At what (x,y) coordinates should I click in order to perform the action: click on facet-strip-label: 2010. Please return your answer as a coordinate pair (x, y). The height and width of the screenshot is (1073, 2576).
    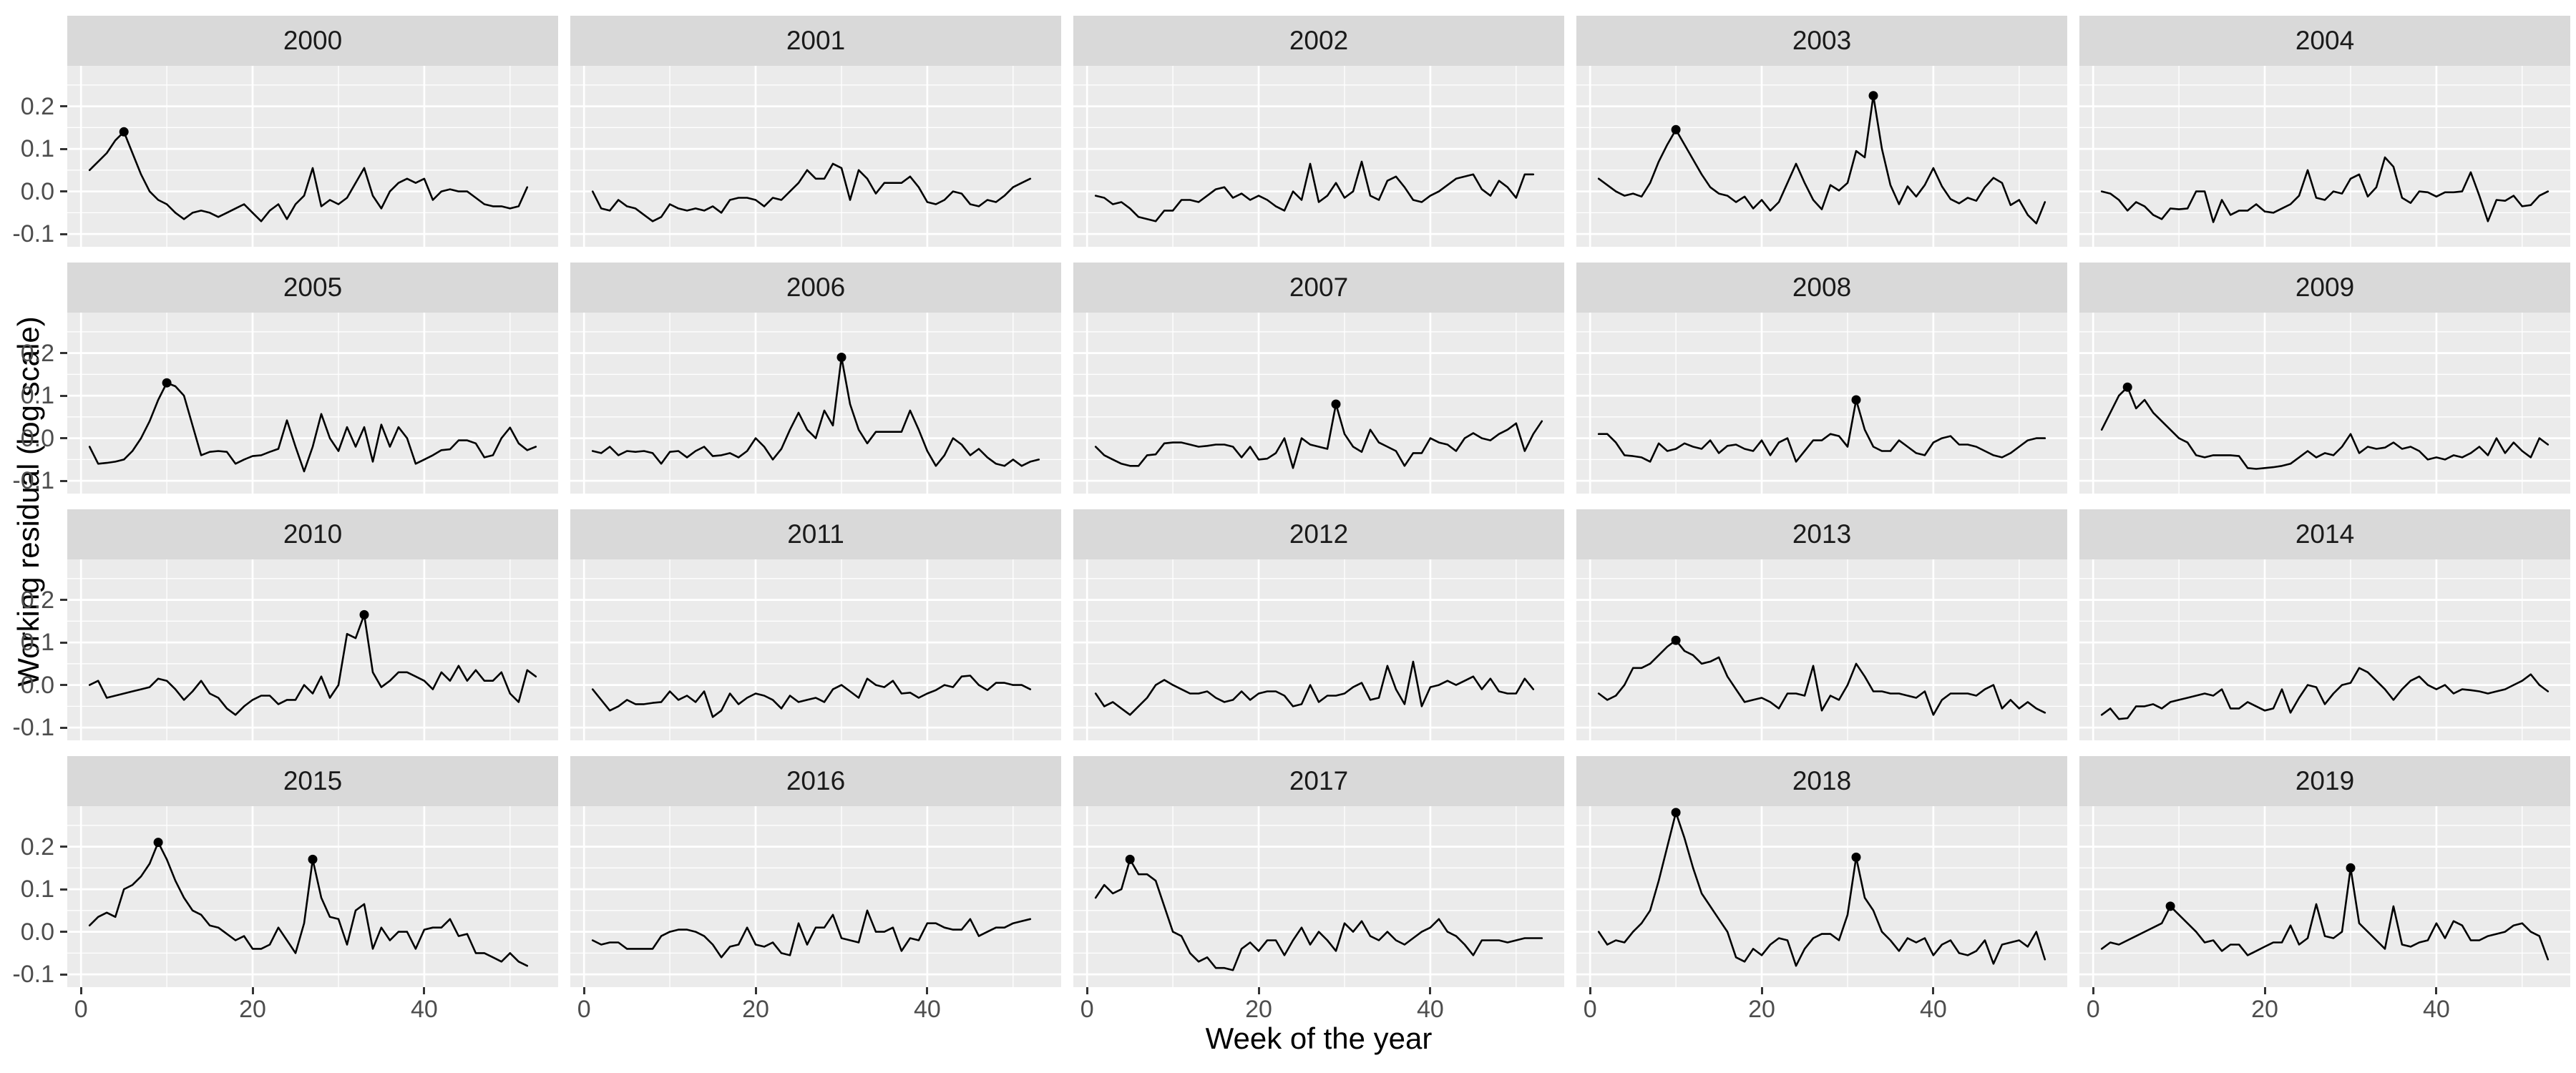
    Looking at the image, I should click on (312, 534).